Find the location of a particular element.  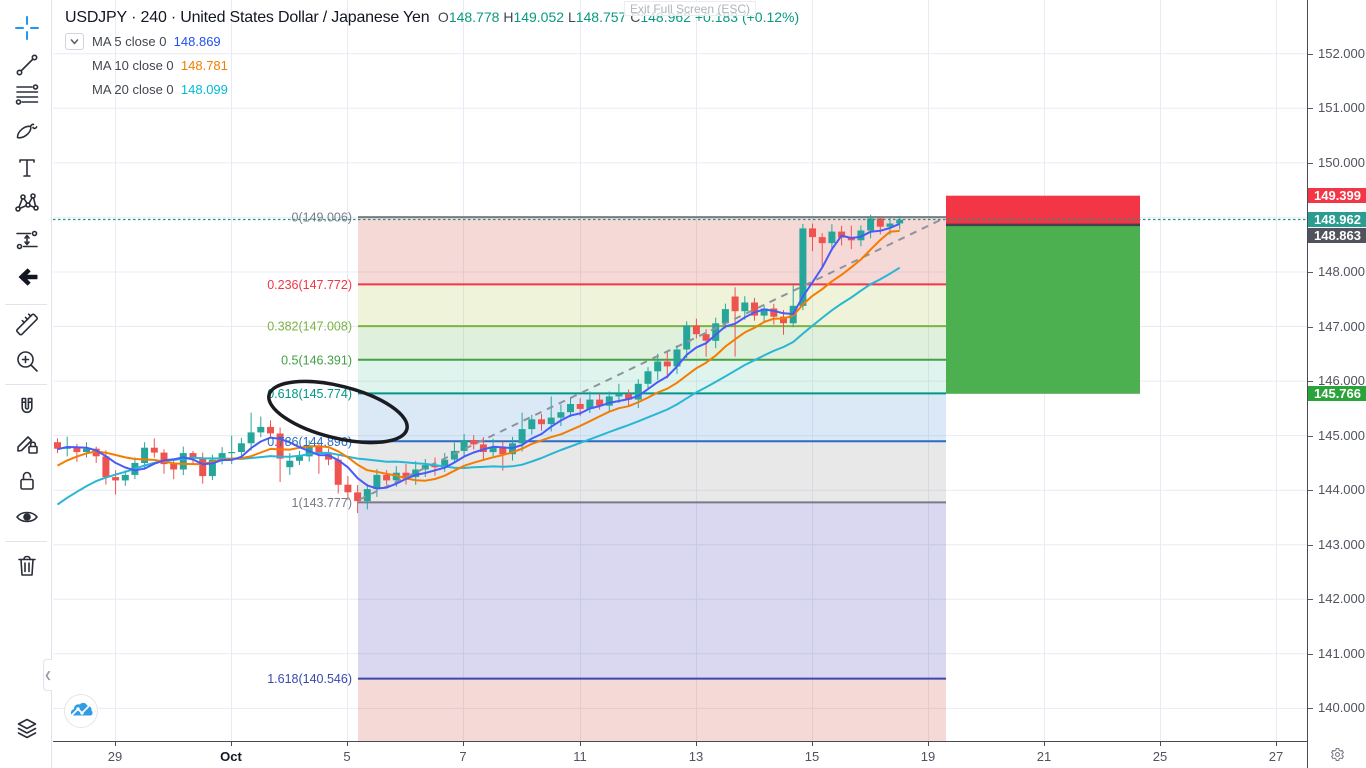

svg-text: 0.786(144.896) is located at coordinates (309, 442).